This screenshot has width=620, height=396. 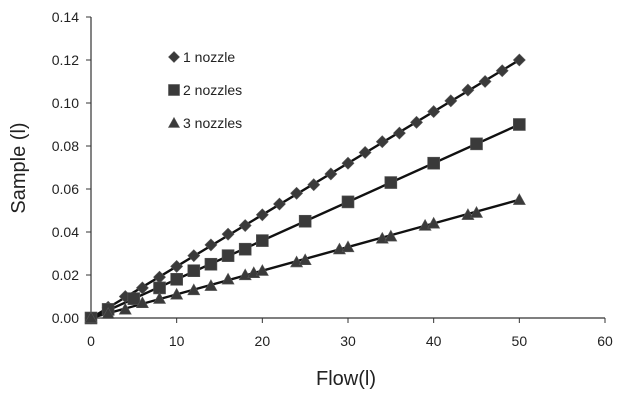 I want to click on y-tick-label: 0.14, so click(x=65, y=17).